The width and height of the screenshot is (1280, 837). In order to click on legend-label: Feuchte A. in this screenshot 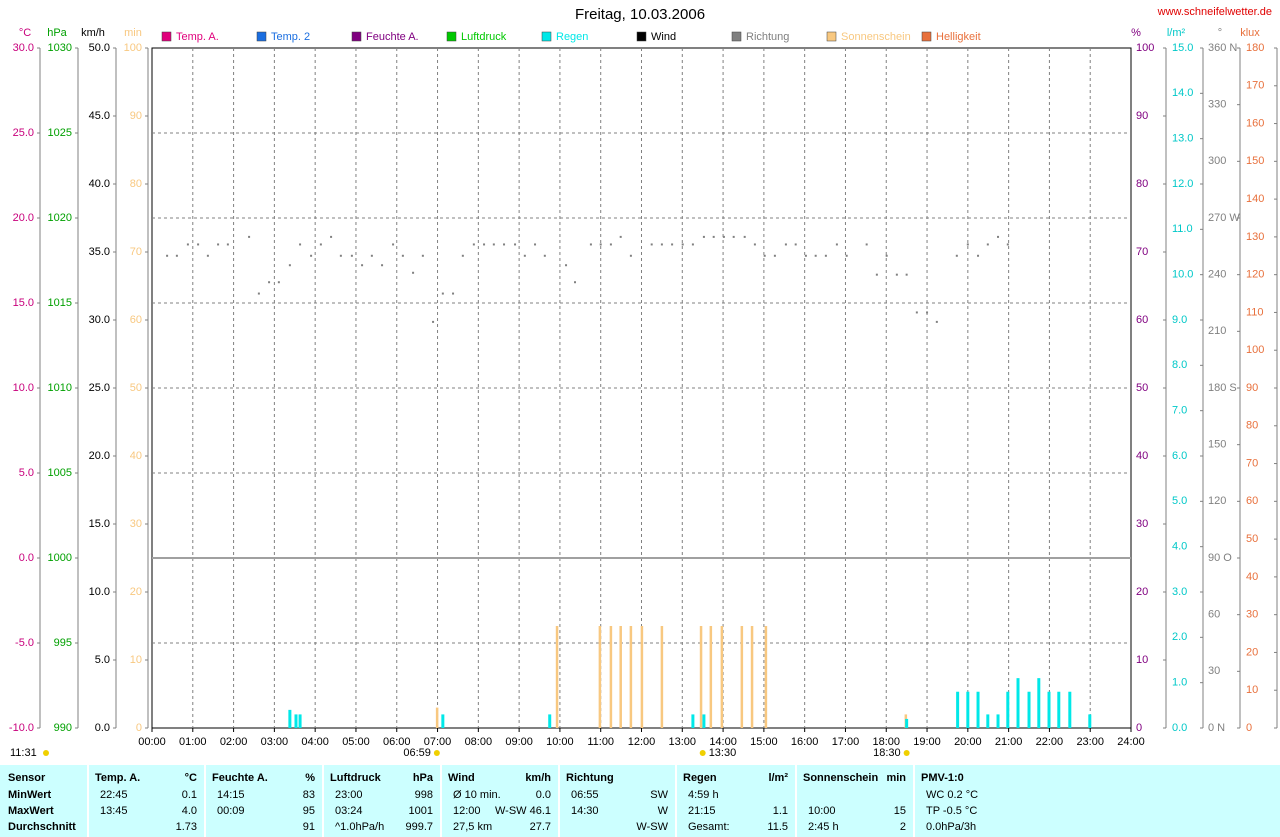, I will do `click(392, 37)`.